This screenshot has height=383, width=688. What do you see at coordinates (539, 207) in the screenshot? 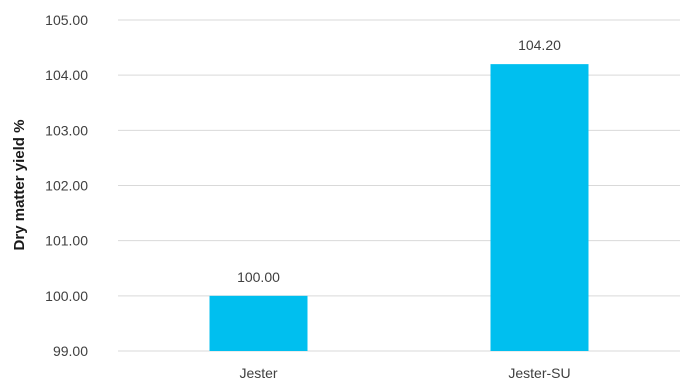
I see `bar-jester-su` at bounding box center [539, 207].